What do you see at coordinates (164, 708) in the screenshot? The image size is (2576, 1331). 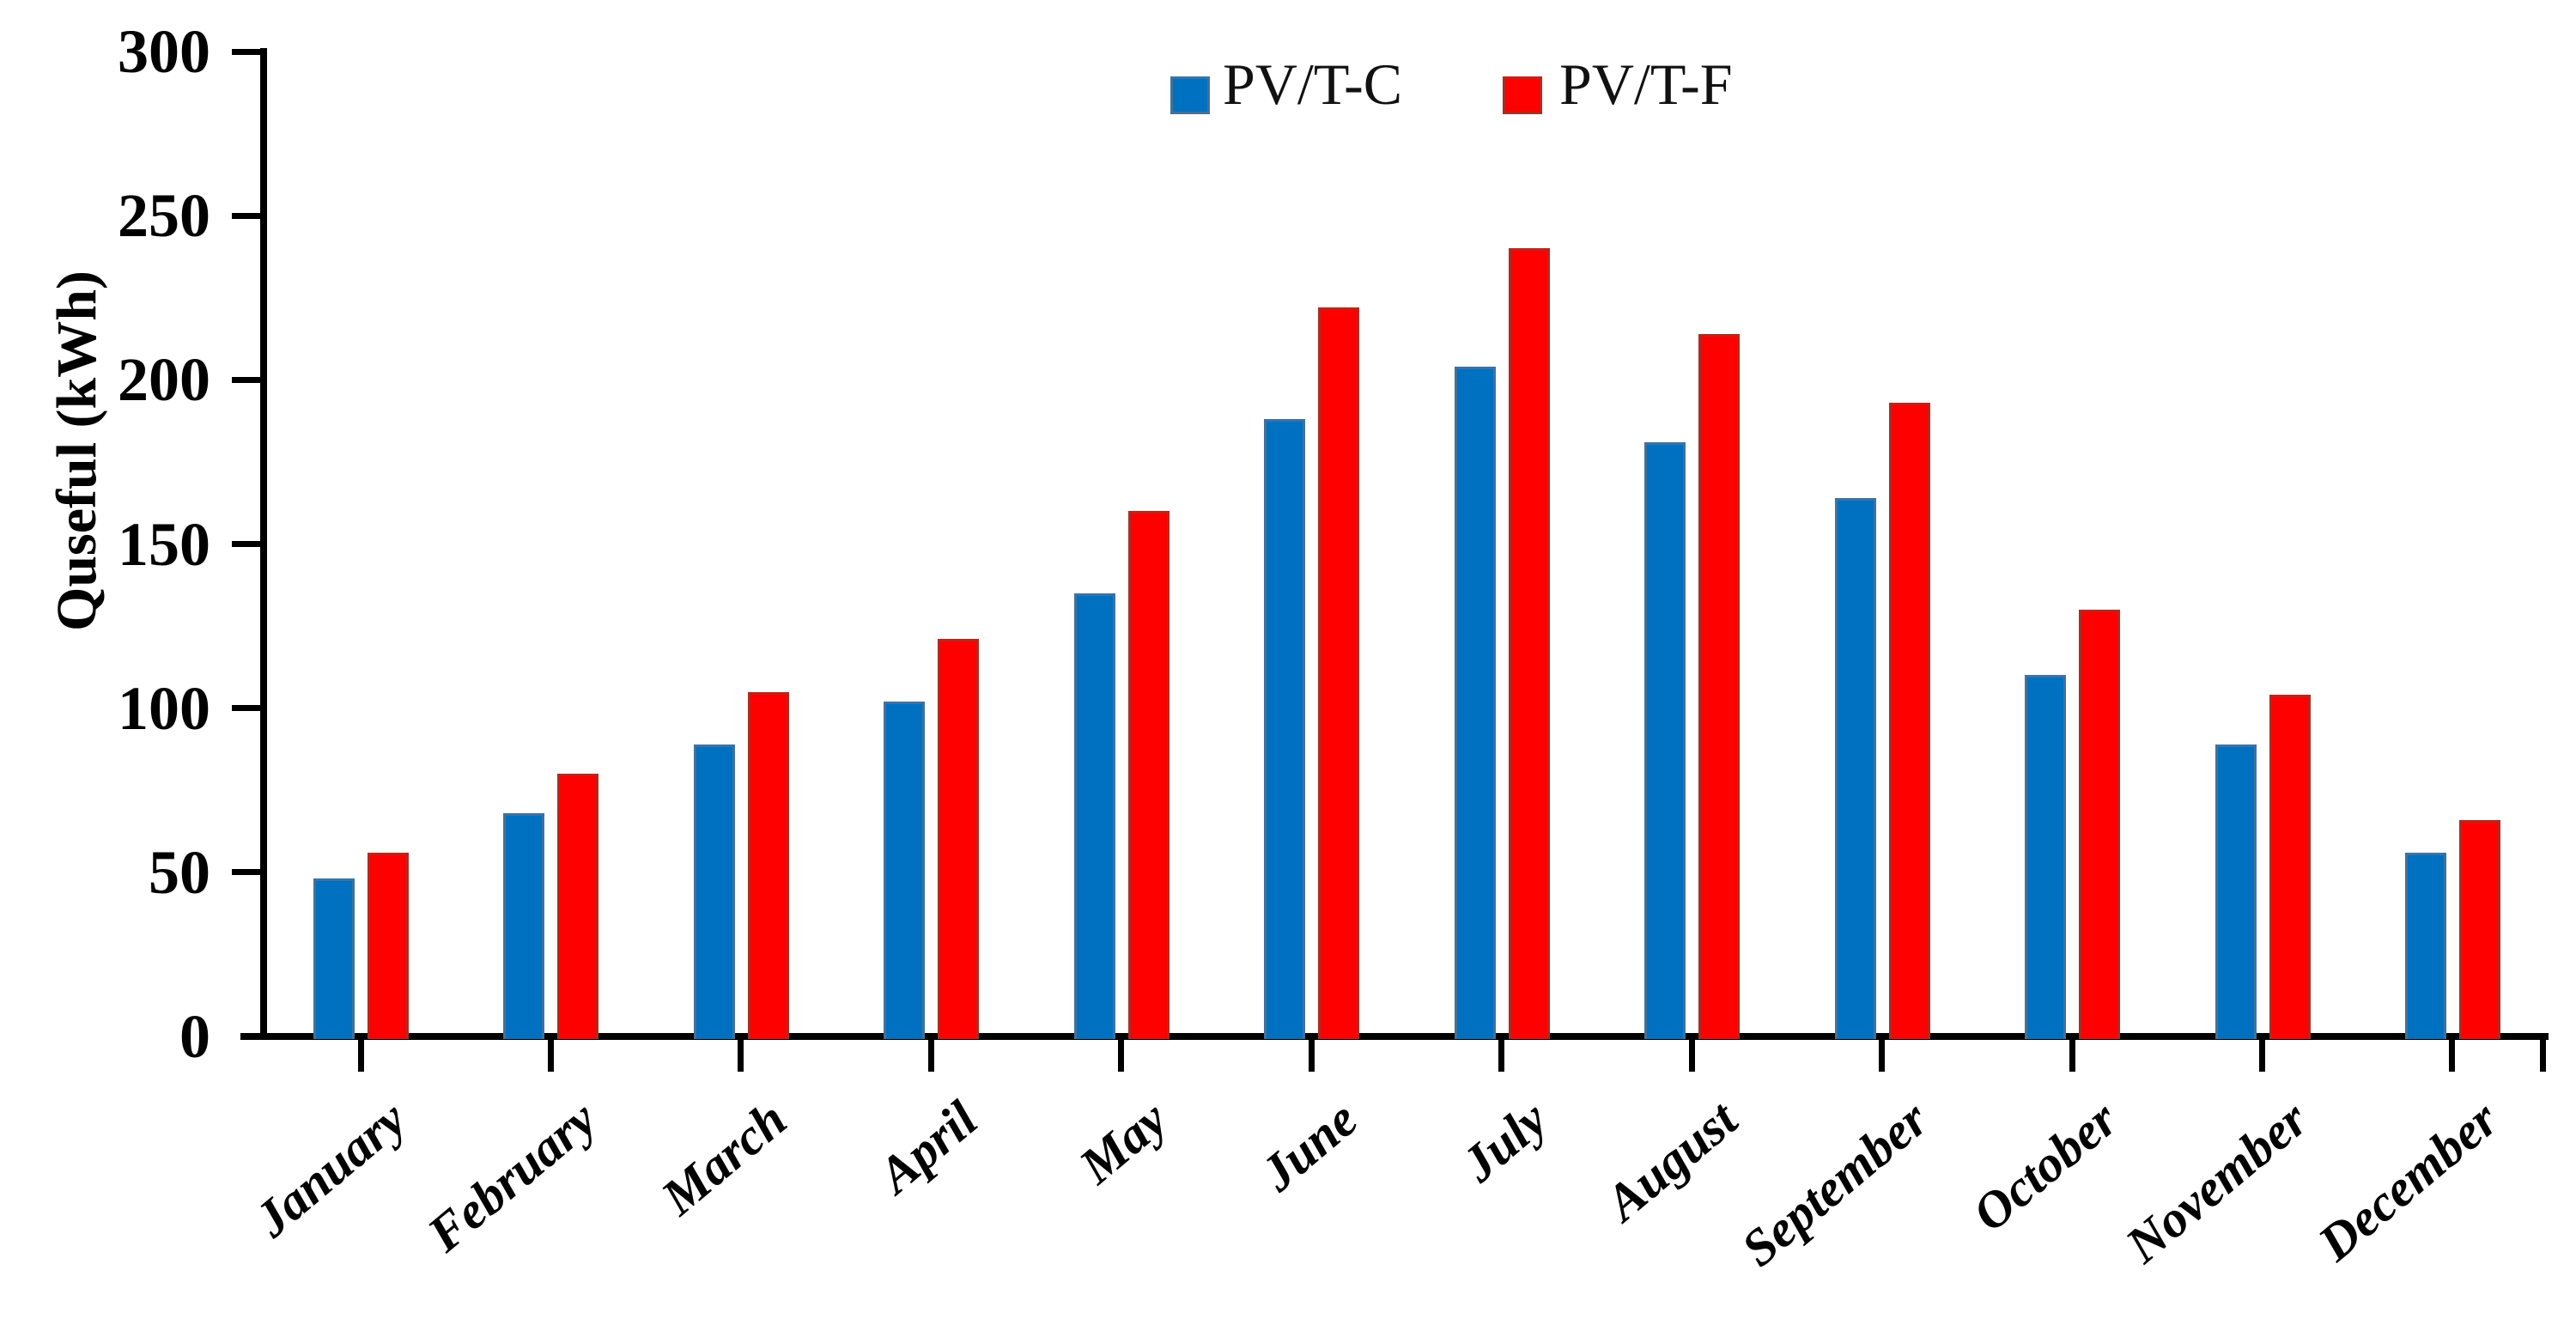 I see `y-tick-label: 100` at bounding box center [164, 708].